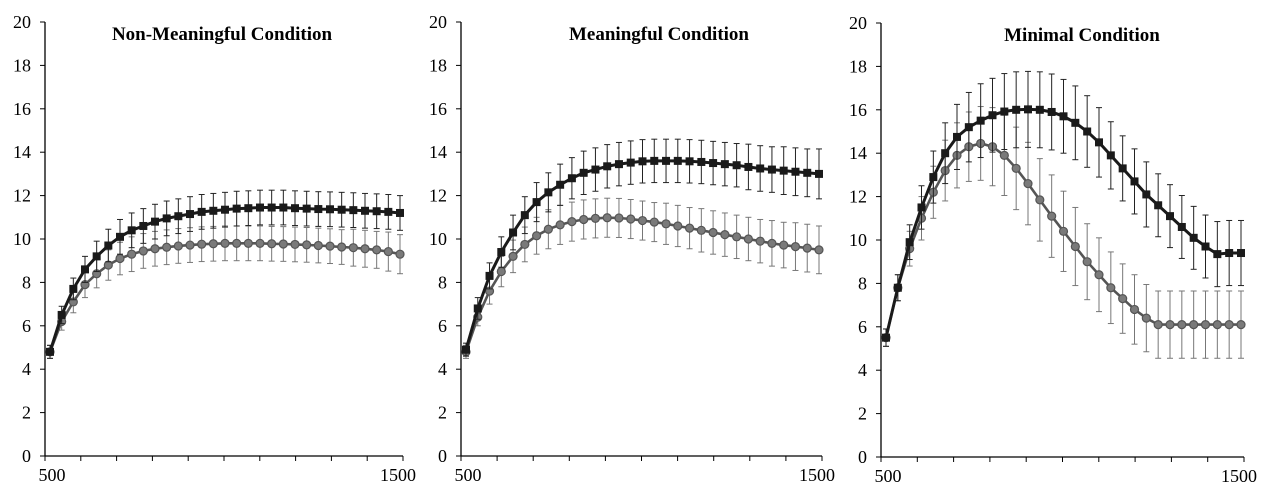 This screenshot has height=489, width=1266. Describe the element at coordinates (22, 65) in the screenshot. I see `y-tick-label: 18` at that location.